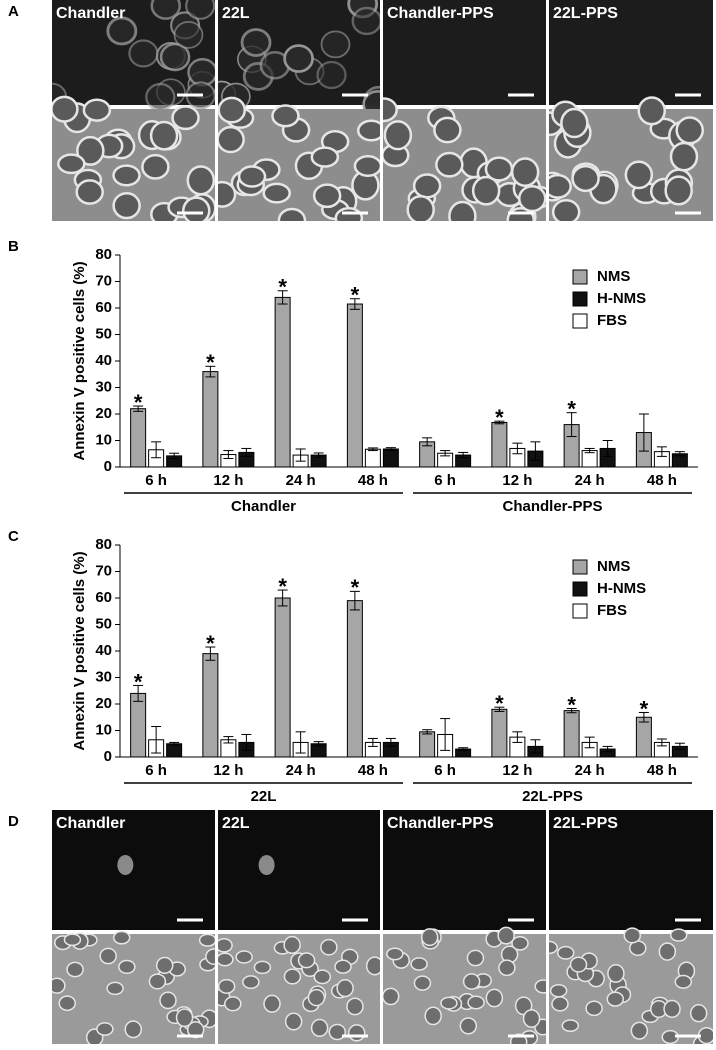  Describe the element at coordinates (580, 277) in the screenshot. I see `legend-swatch` at that location.